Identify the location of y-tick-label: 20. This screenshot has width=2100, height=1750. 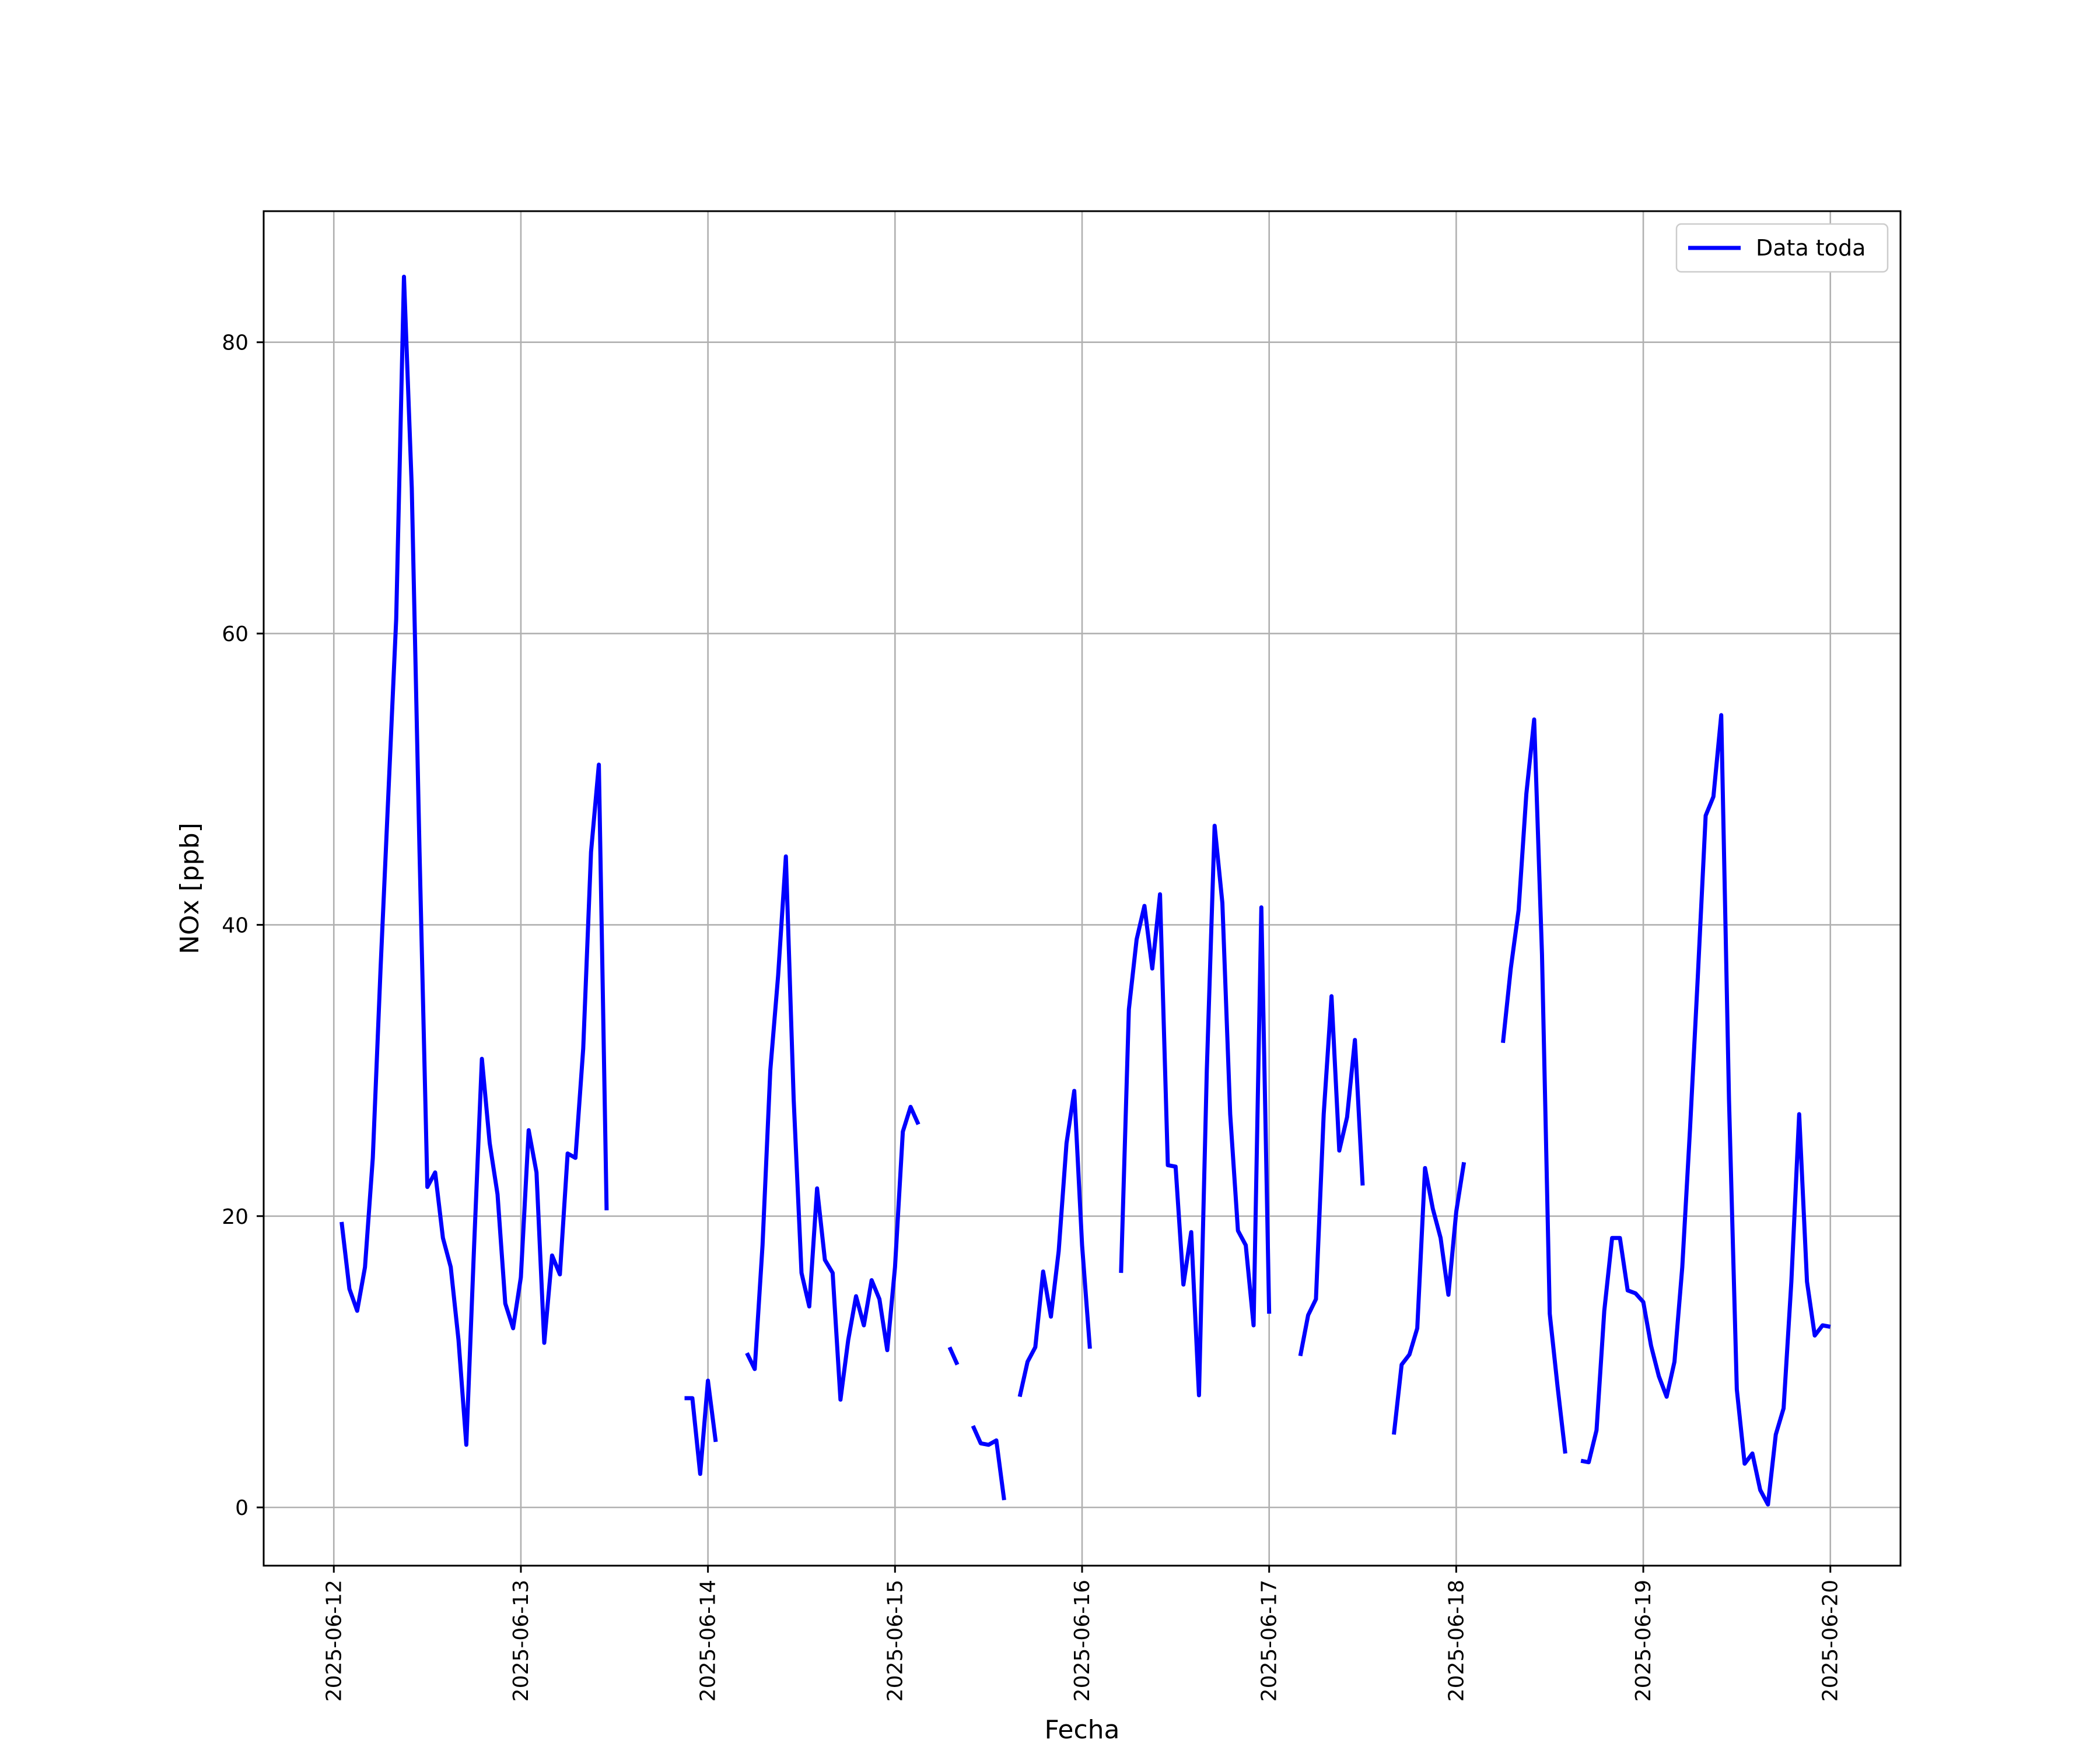
(235, 1217).